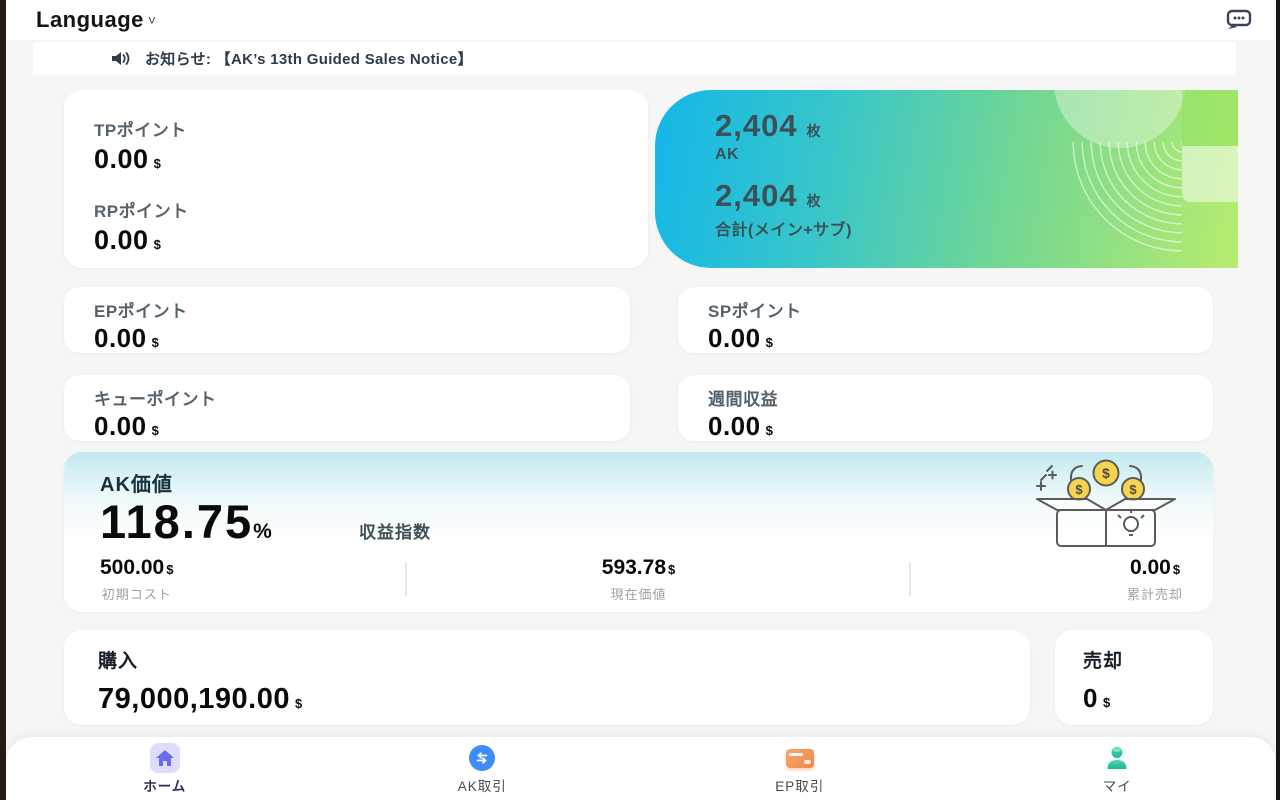 The width and height of the screenshot is (1280, 800). Describe the element at coordinates (1150, 567) in the screenshot. I see `cumulative-sold-value: 0.00` at that location.